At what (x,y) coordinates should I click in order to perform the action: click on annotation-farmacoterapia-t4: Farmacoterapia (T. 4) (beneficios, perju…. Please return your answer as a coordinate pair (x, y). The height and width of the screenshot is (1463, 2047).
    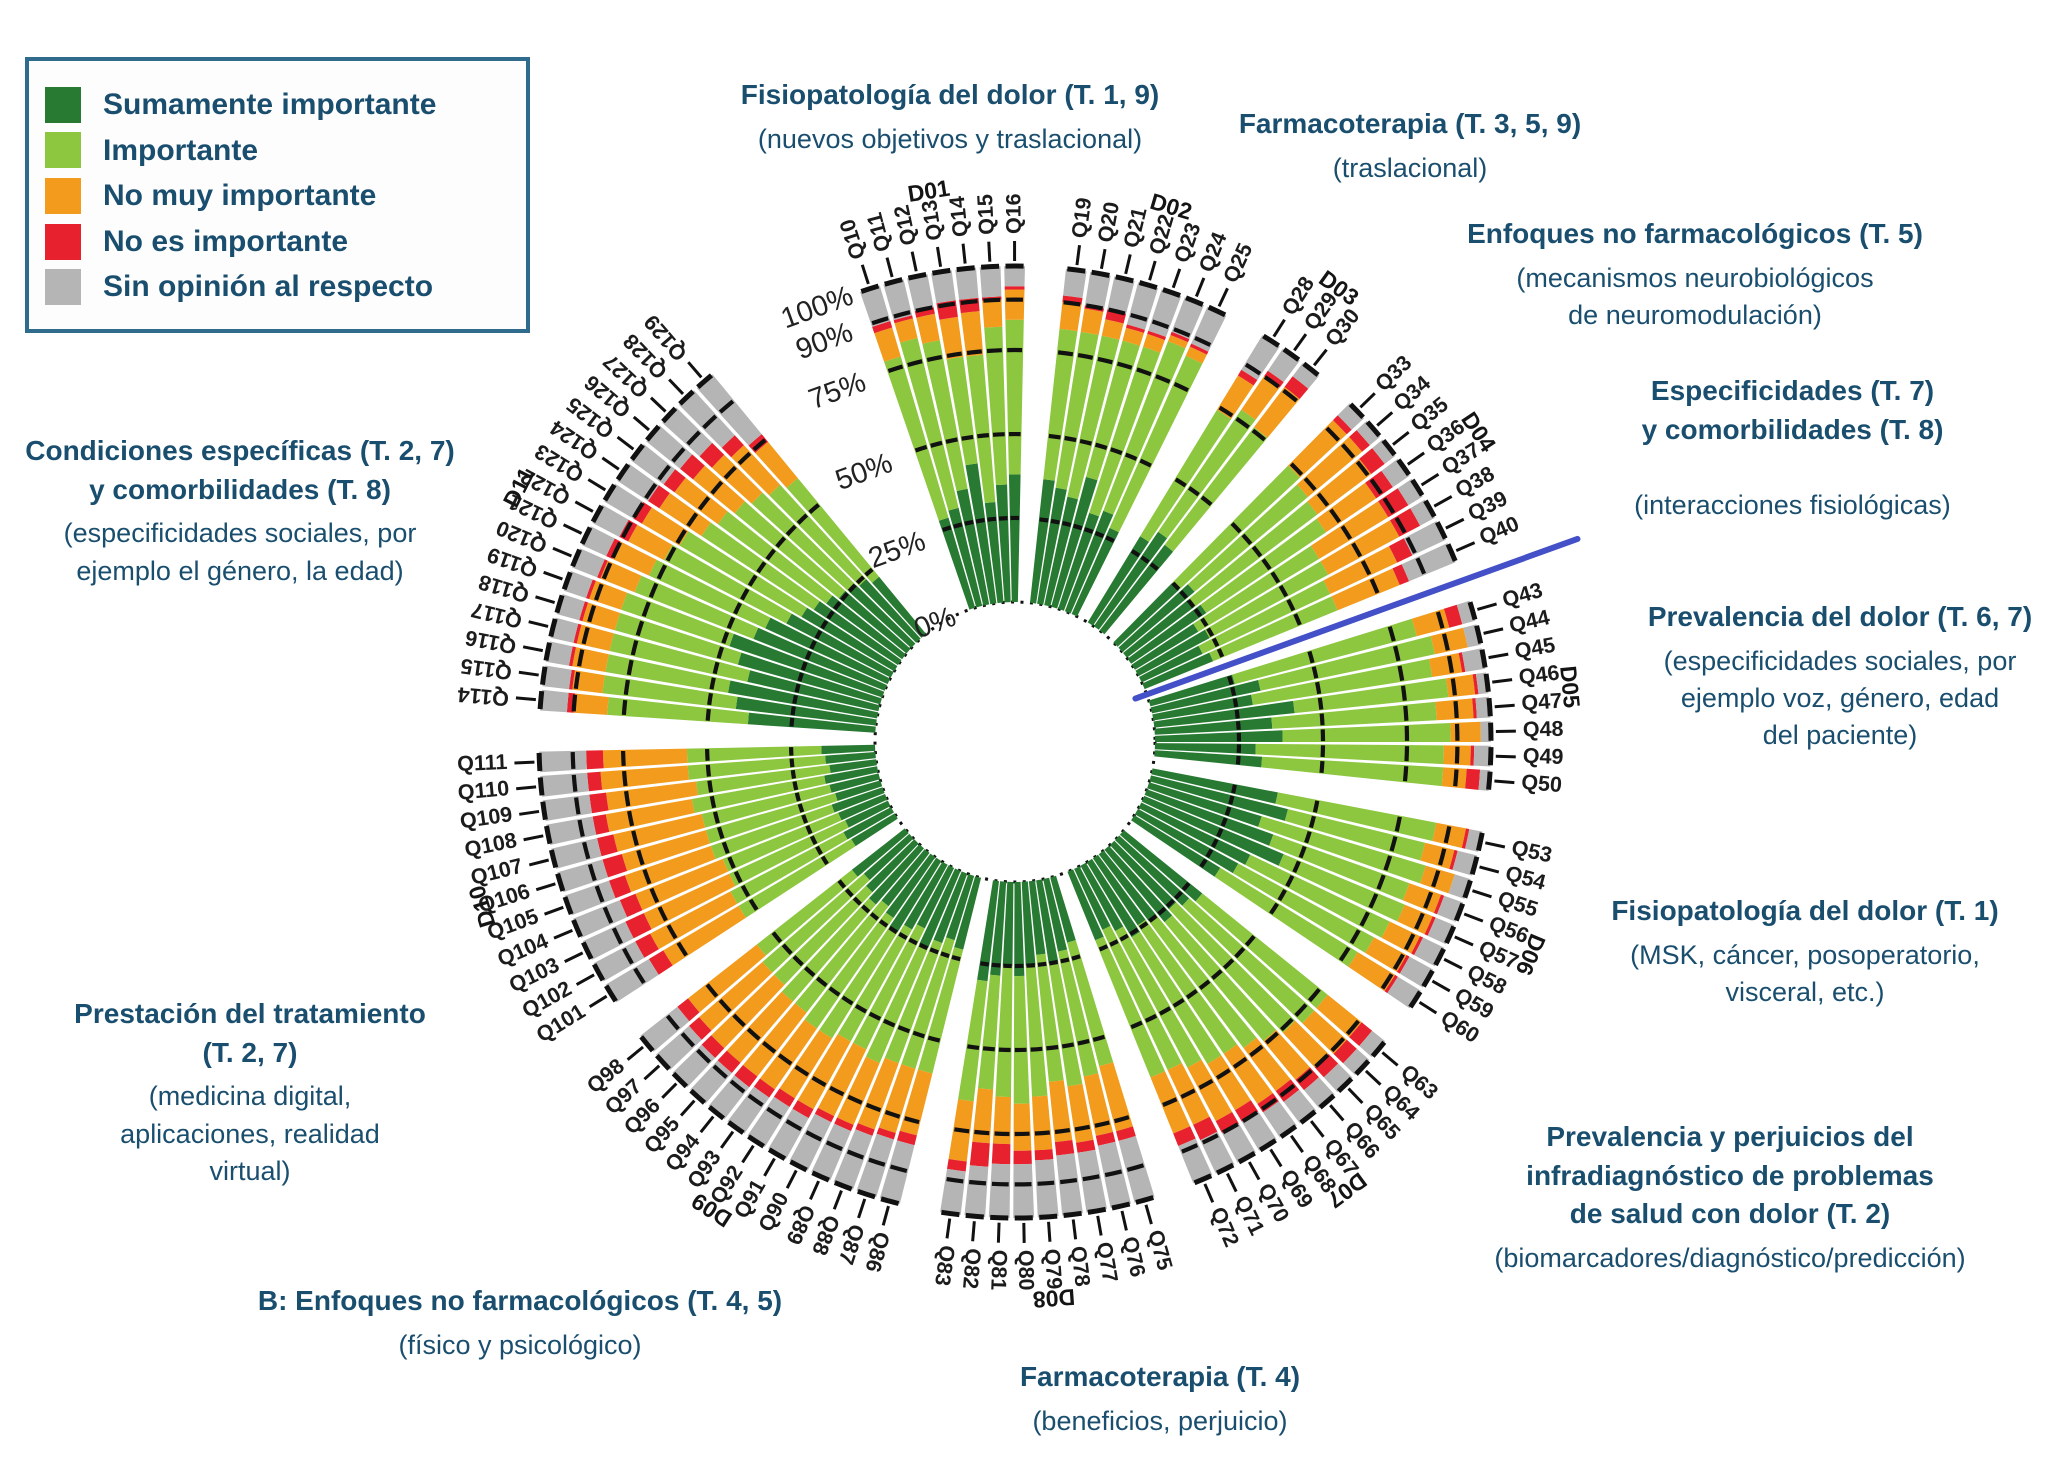
    Looking at the image, I should click on (1160, 1399).